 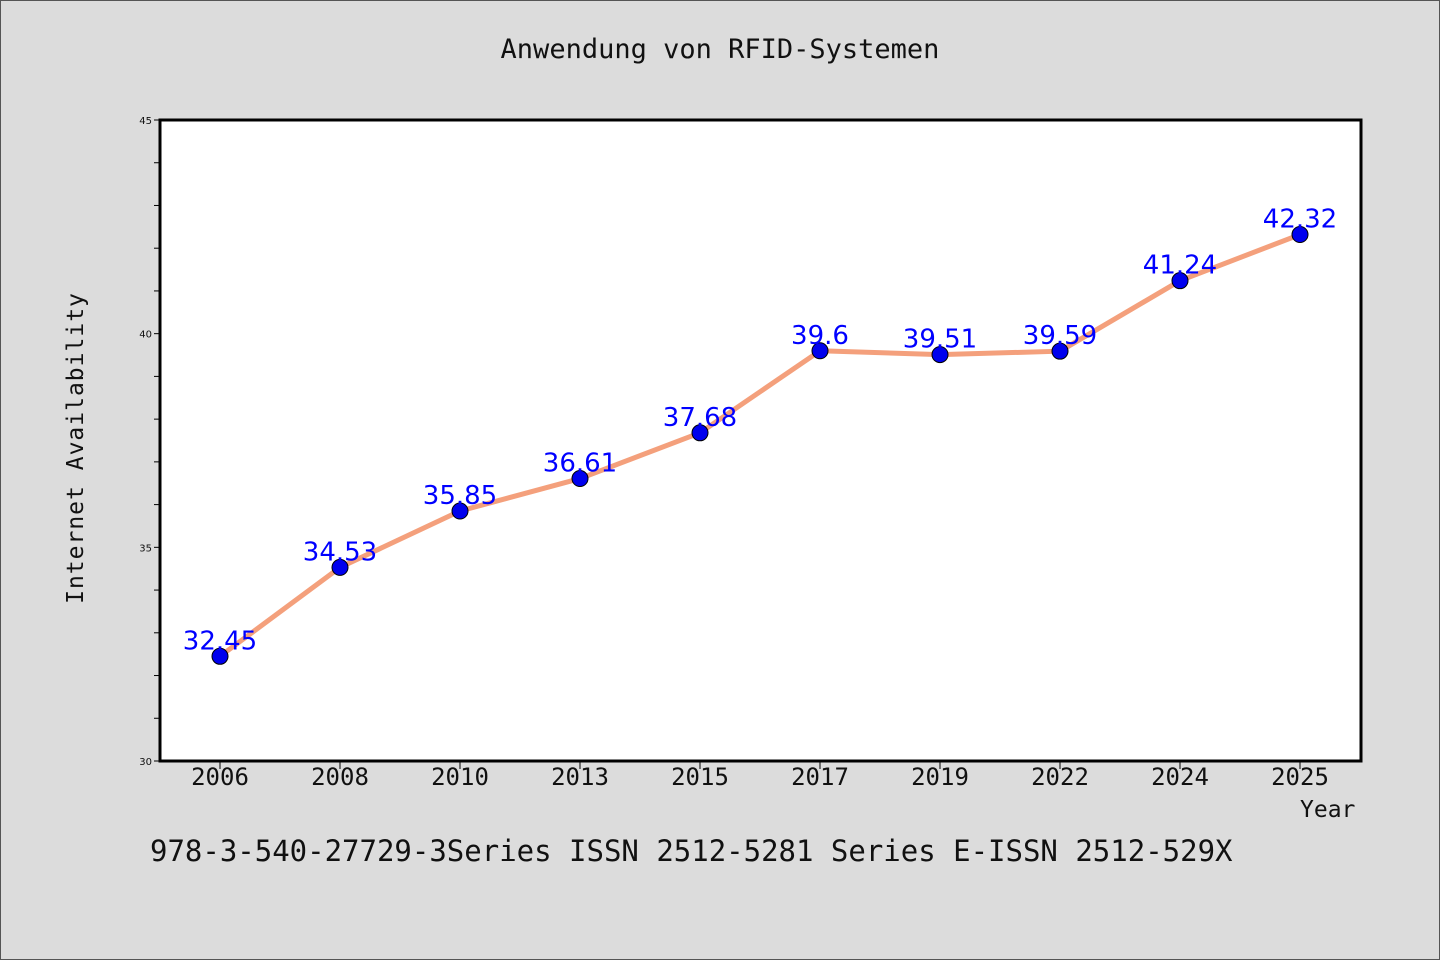 What do you see at coordinates (145, 335) in the screenshot?
I see `y-tick-label: 40` at bounding box center [145, 335].